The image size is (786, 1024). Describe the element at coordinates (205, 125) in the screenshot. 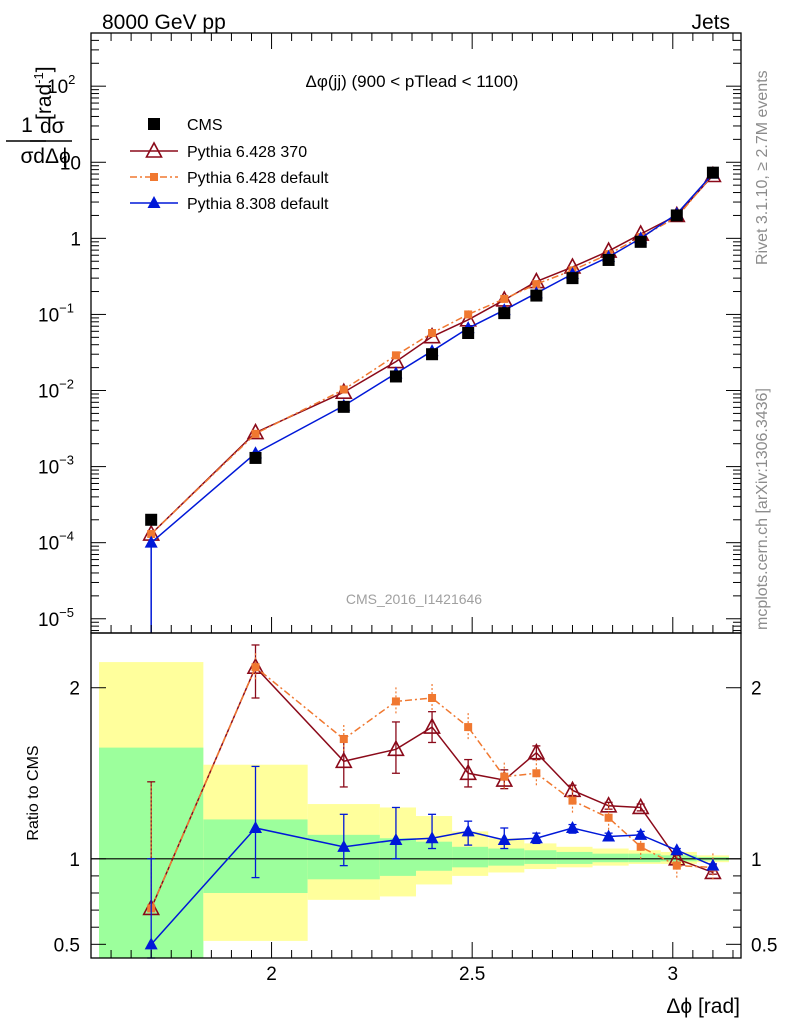

I see `legend-label-cms: CMS` at that location.